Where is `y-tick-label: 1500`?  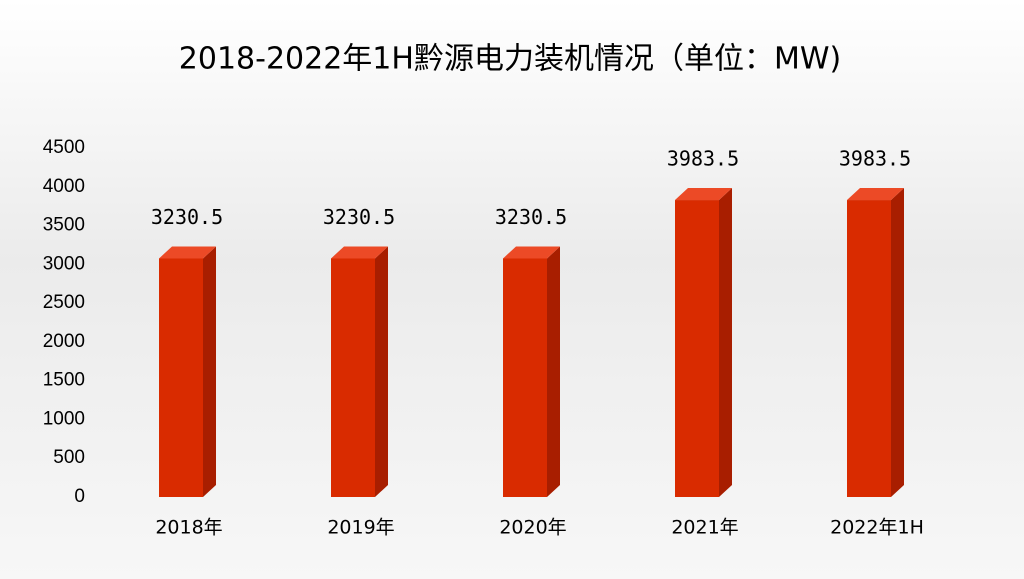
y-tick-label: 1500 is located at coordinates (64, 380).